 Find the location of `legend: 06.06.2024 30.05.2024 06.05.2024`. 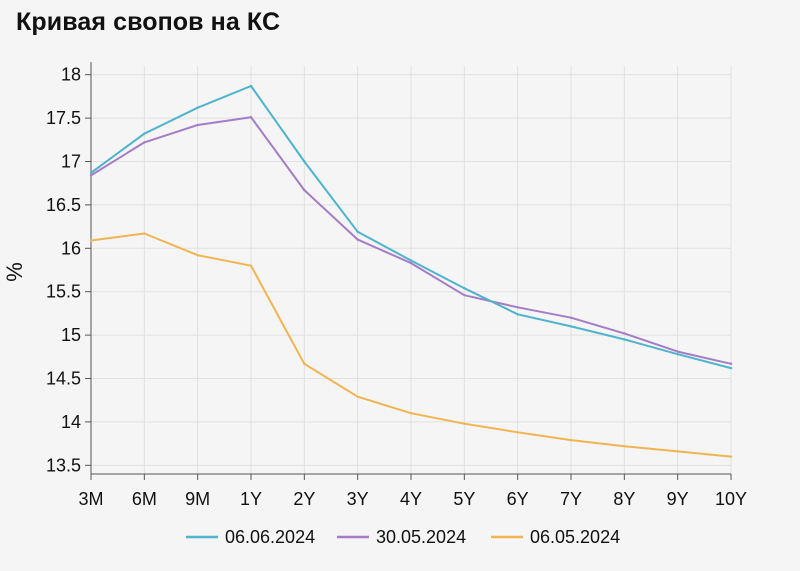

legend: 06.06.2024 30.05.2024 06.05.2024 is located at coordinates (403, 537).